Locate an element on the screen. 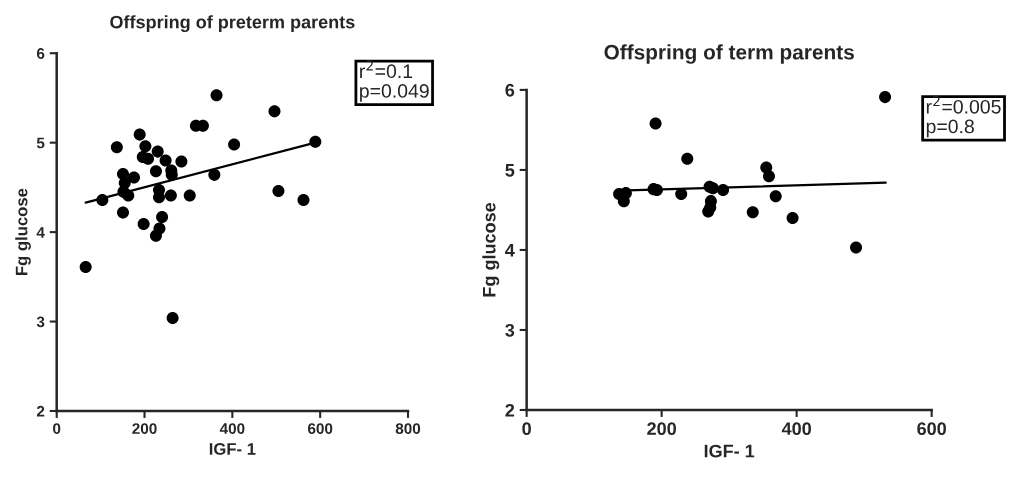 The width and height of the screenshot is (1029, 477). x-tick-label: 800 is located at coordinates (408, 429).